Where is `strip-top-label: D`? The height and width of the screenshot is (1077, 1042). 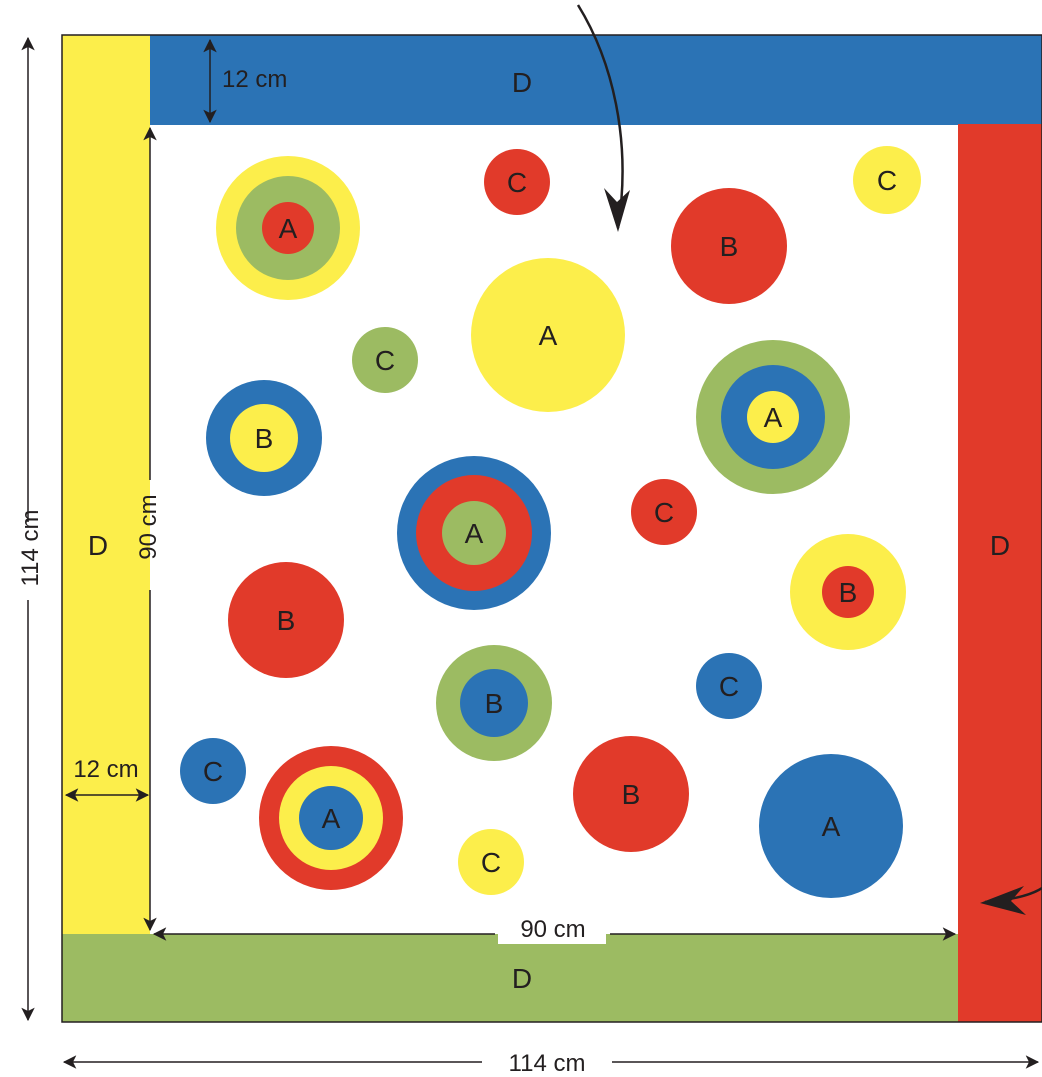 strip-top-label: D is located at coordinates (522, 82).